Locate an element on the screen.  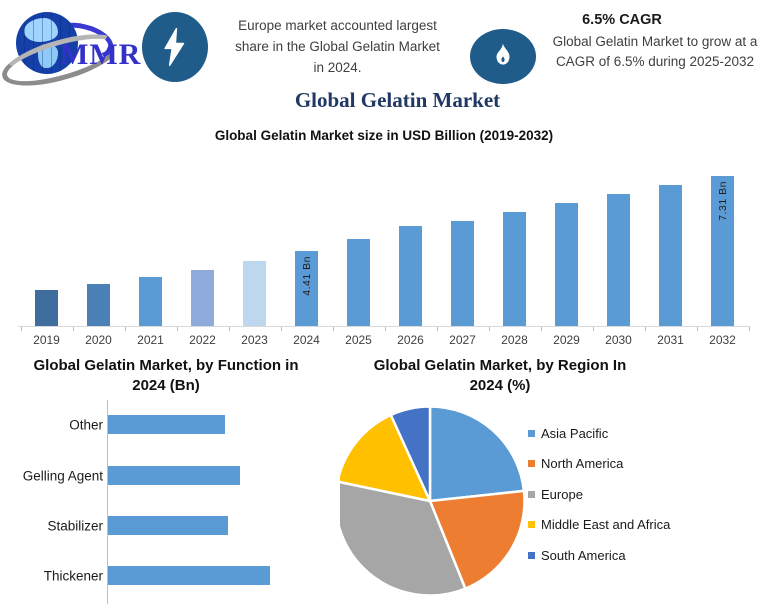
x-tick-label-2019: 2019 is located at coordinates (46, 340).